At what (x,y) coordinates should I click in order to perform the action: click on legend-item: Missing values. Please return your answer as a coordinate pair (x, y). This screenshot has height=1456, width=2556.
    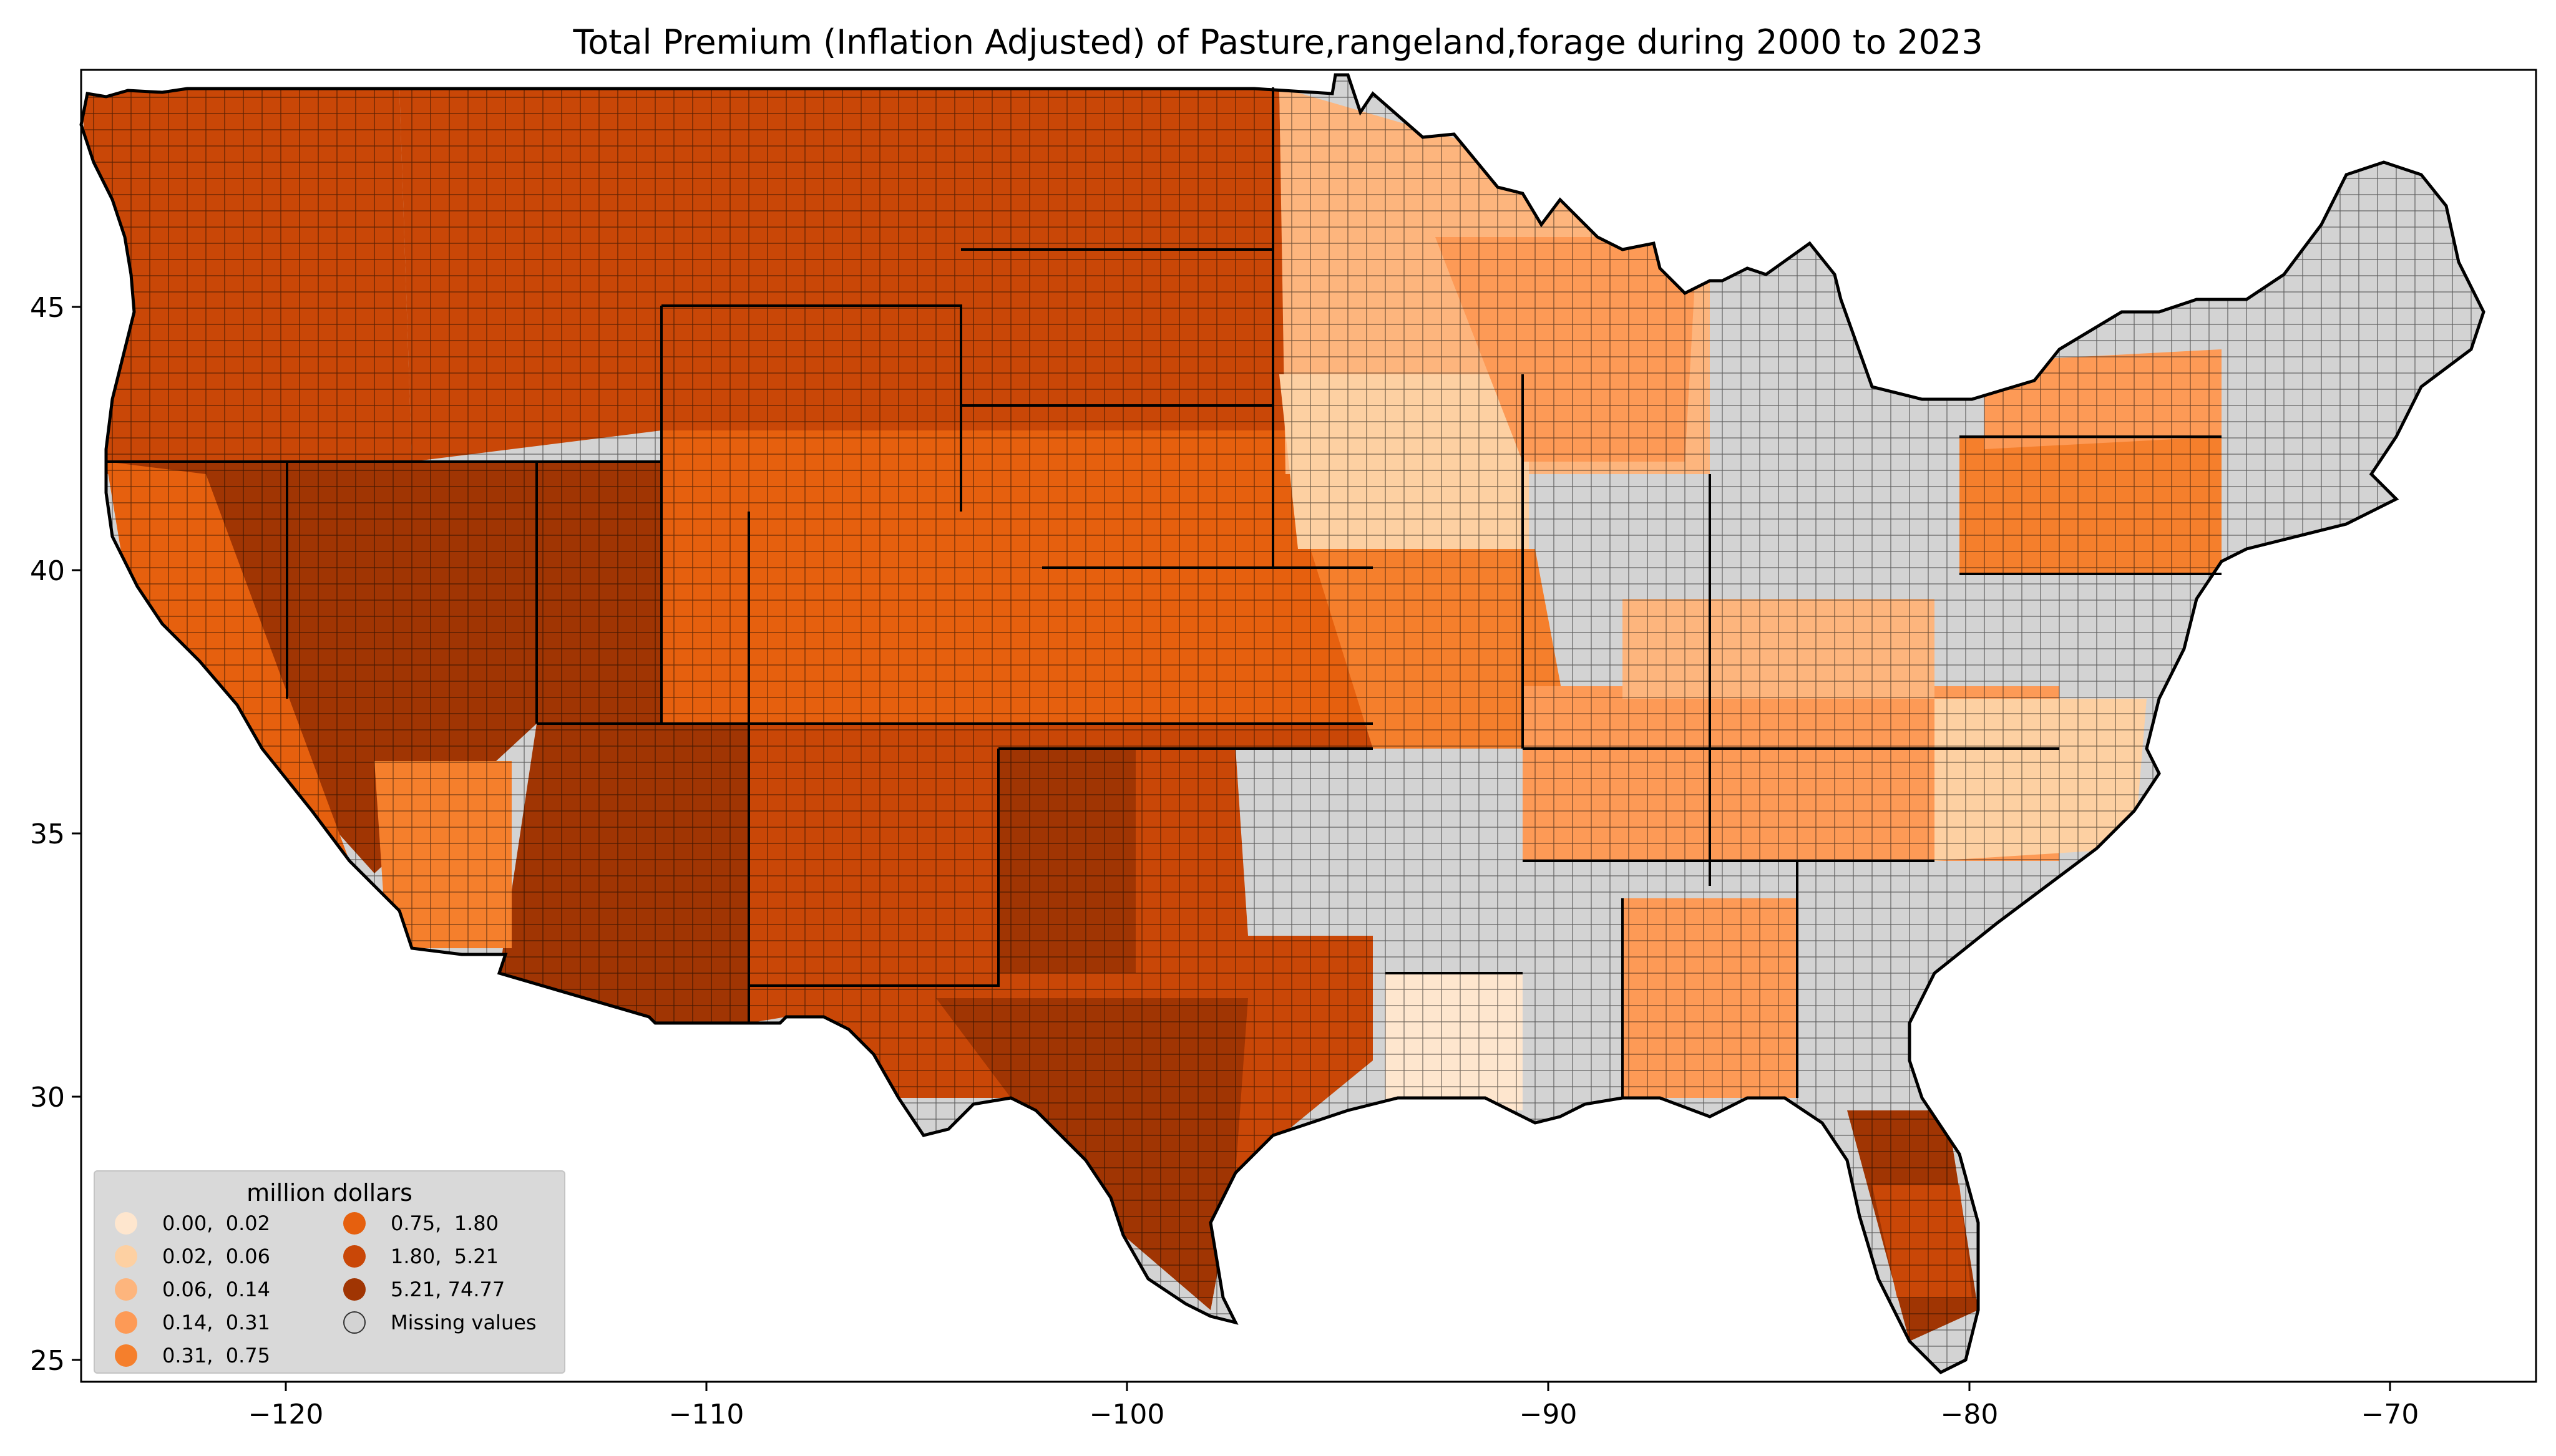
    Looking at the image, I should click on (440, 1322).